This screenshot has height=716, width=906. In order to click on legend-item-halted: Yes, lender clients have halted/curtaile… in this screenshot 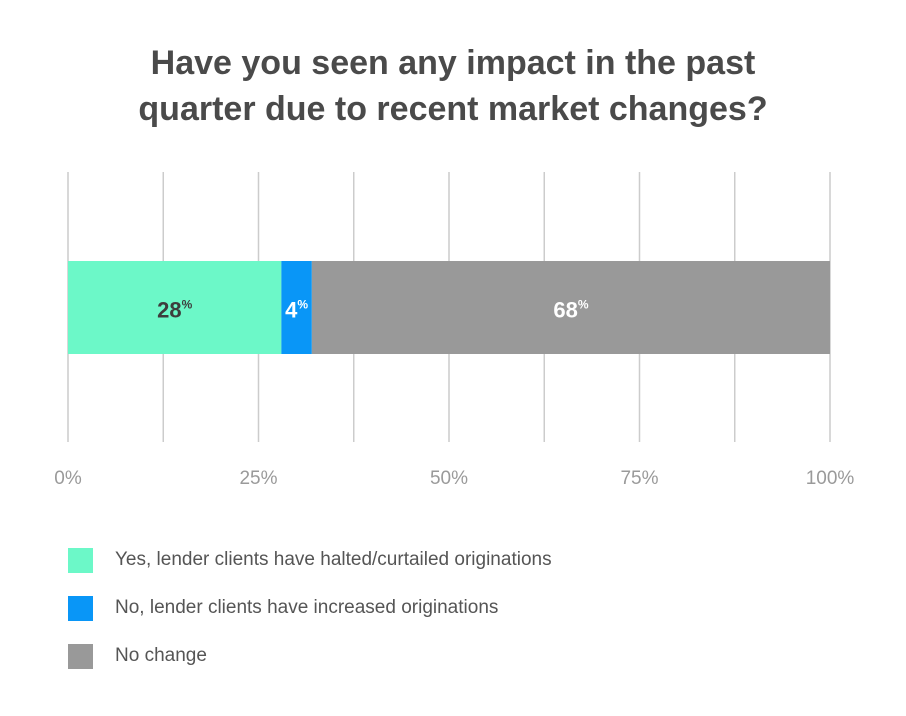, I will do `click(310, 560)`.